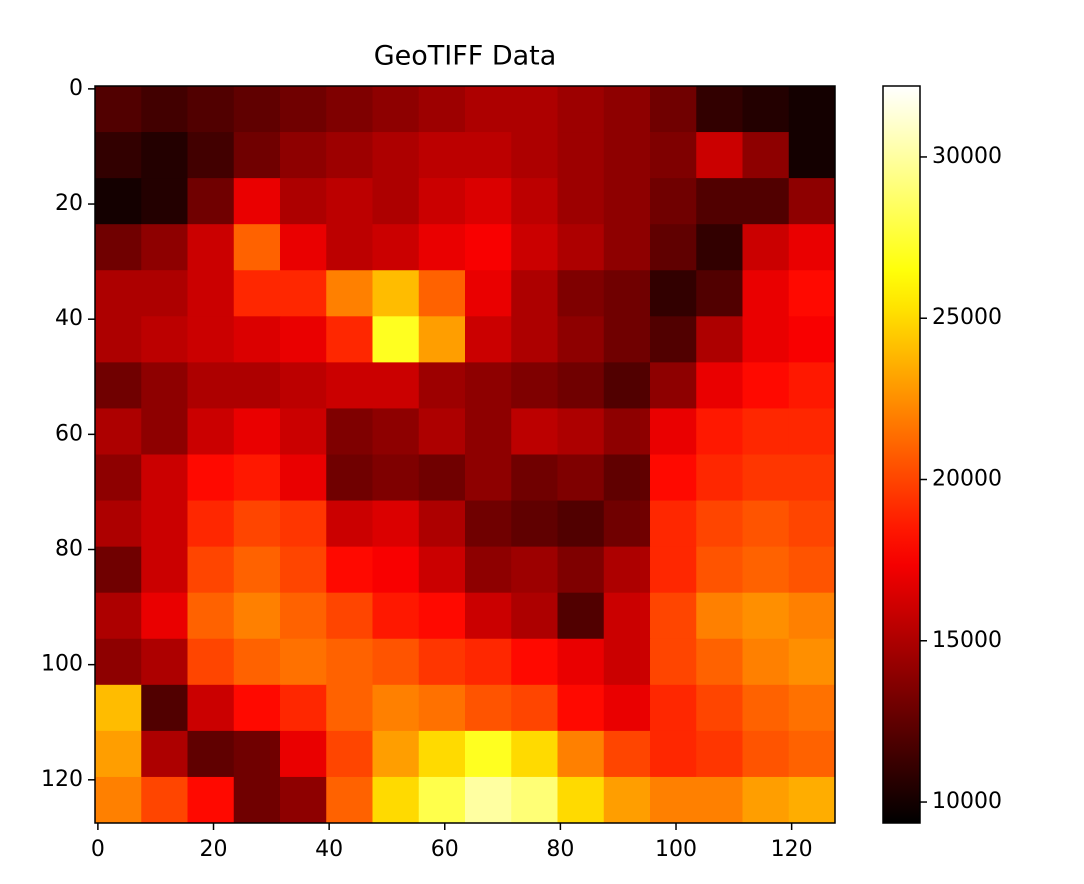  I want to click on x-tick-label: 60, so click(445, 849).